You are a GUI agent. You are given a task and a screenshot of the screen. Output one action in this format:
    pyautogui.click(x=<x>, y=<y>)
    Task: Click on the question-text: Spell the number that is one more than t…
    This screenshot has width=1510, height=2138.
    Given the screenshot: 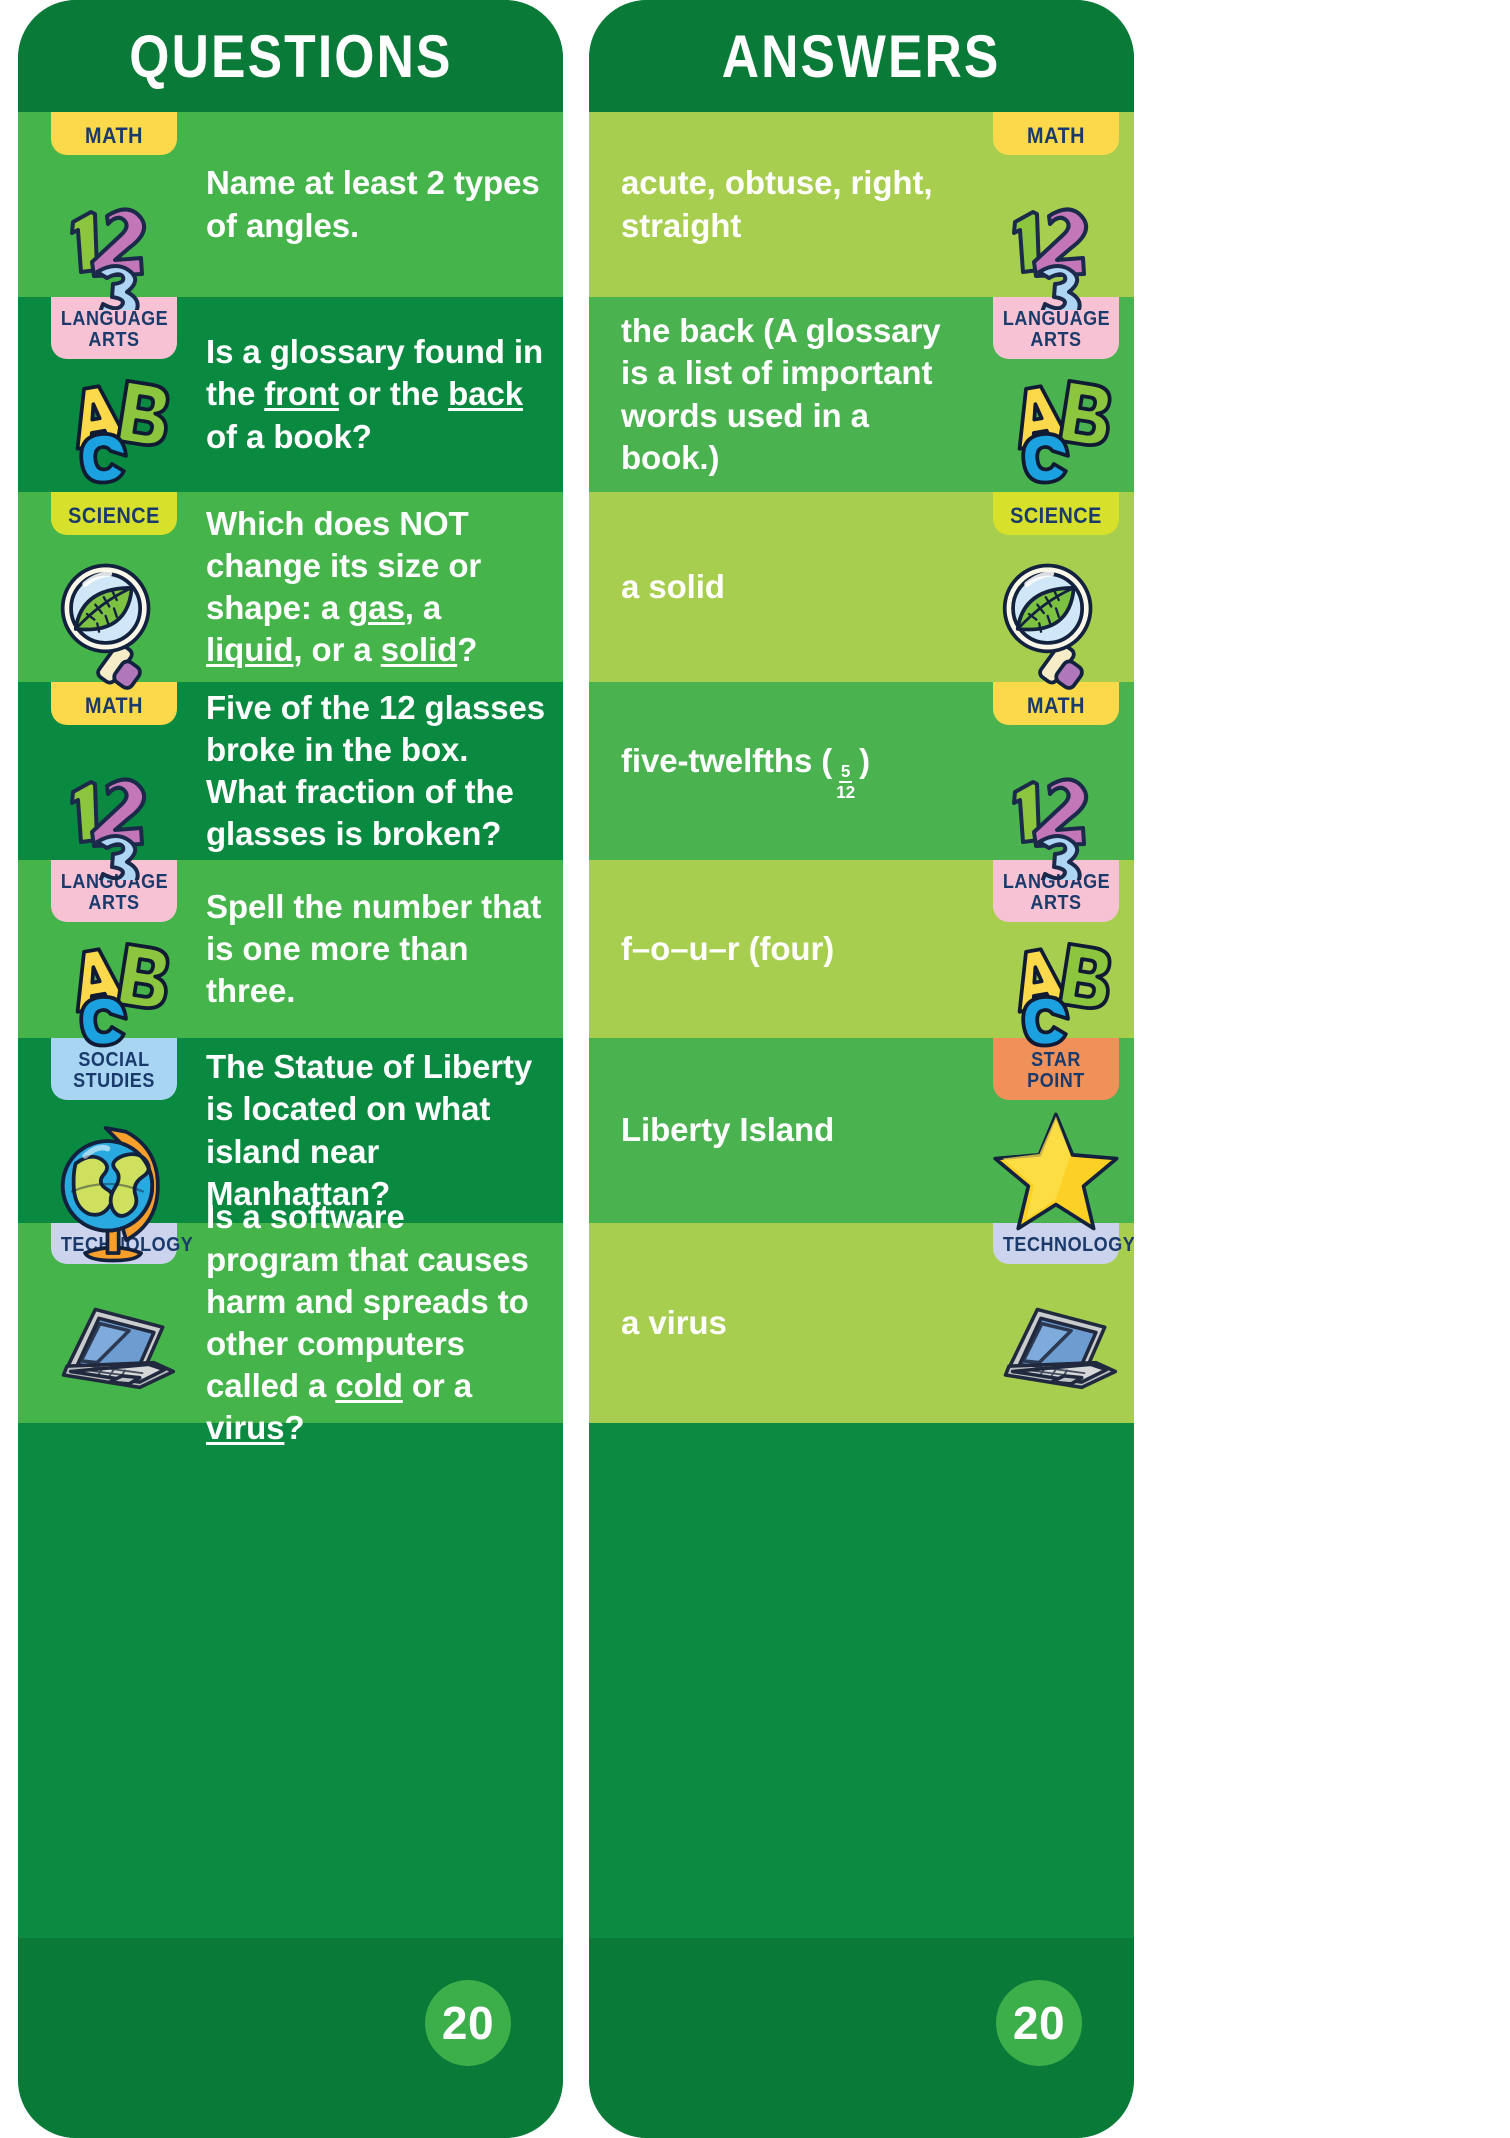 What is the action you would take?
    pyautogui.click(x=374, y=948)
    